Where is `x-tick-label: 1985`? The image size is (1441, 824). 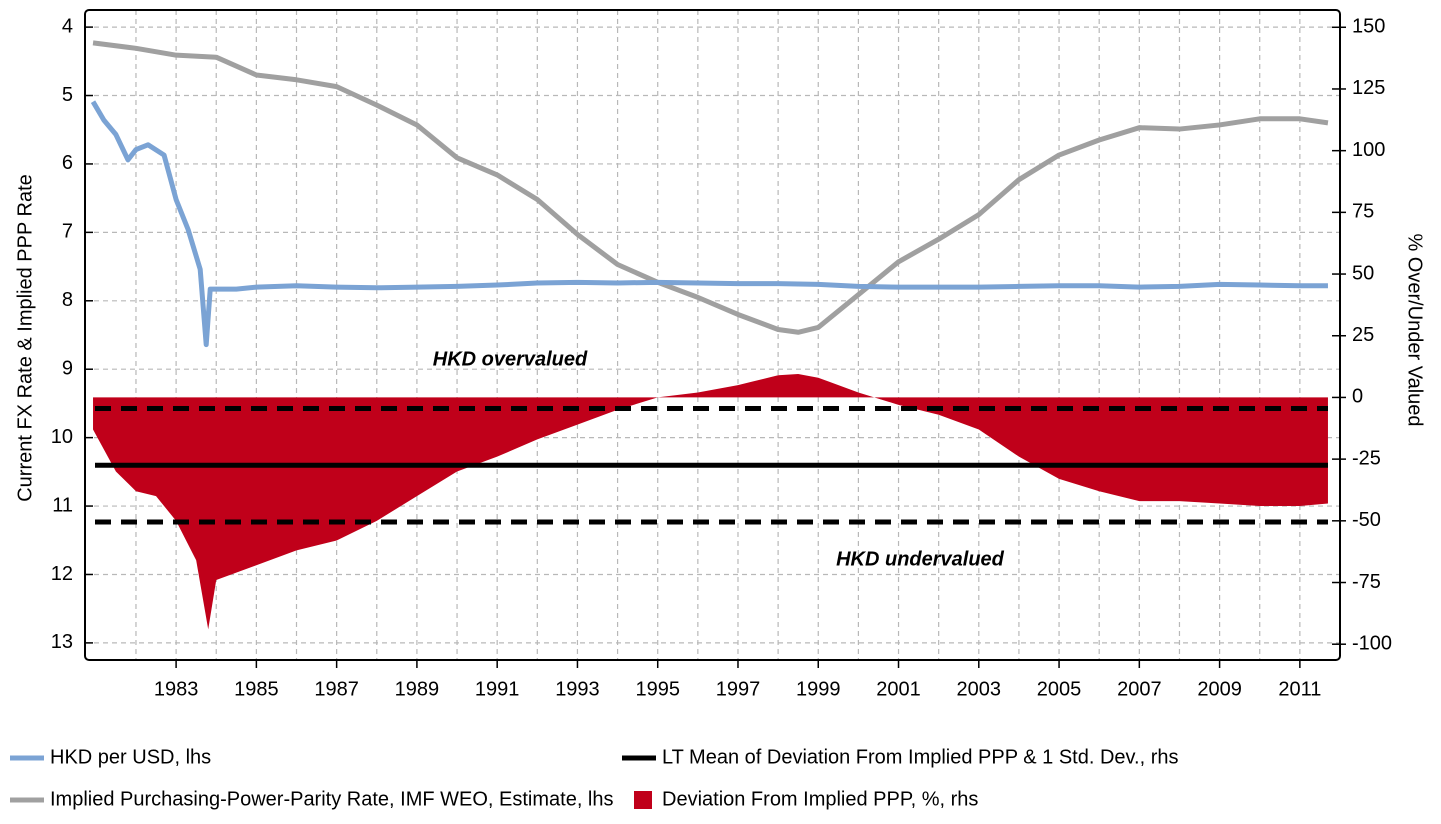 x-tick-label: 1985 is located at coordinates (256, 689).